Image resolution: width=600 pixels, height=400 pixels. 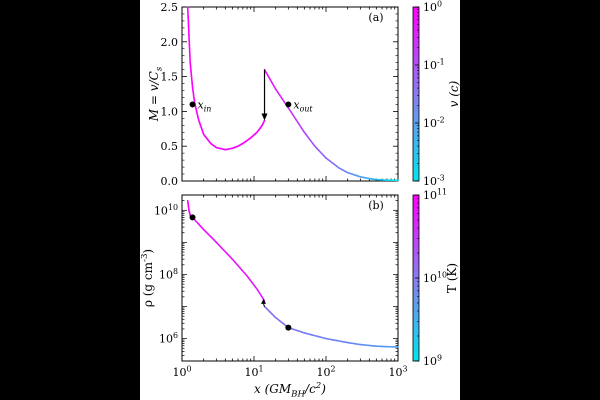 I want to click on colorbar-b-label: T (K), so click(x=452, y=278).